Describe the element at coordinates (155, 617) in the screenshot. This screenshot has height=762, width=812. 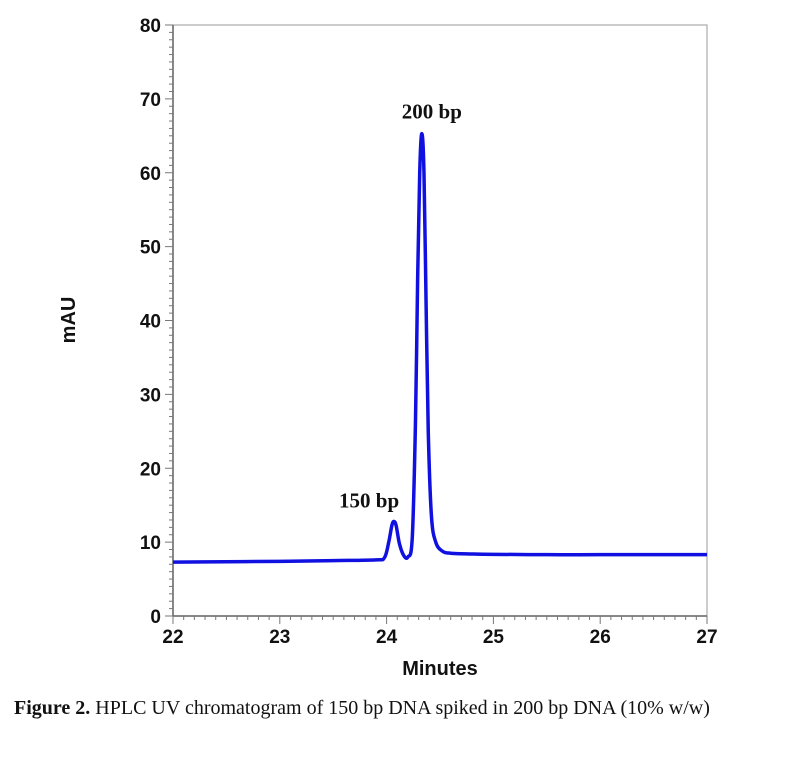
I see `y-tick-label: 0` at that location.